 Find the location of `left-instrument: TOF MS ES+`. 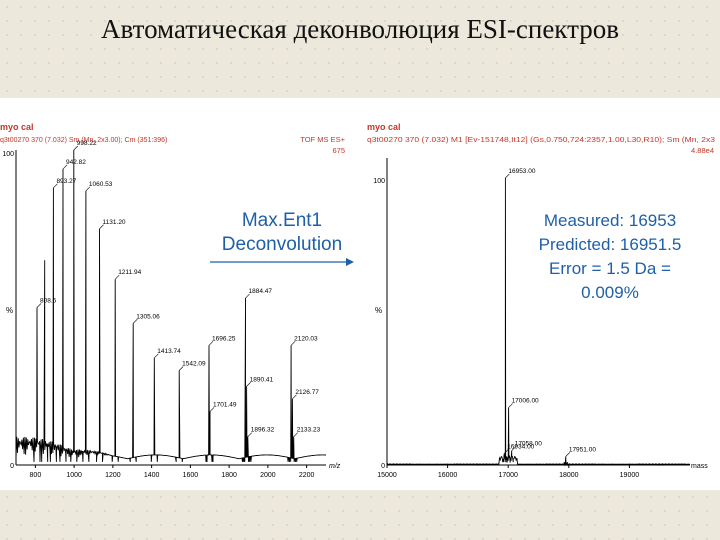

left-instrument: TOF MS ES+ is located at coordinates (322, 139).